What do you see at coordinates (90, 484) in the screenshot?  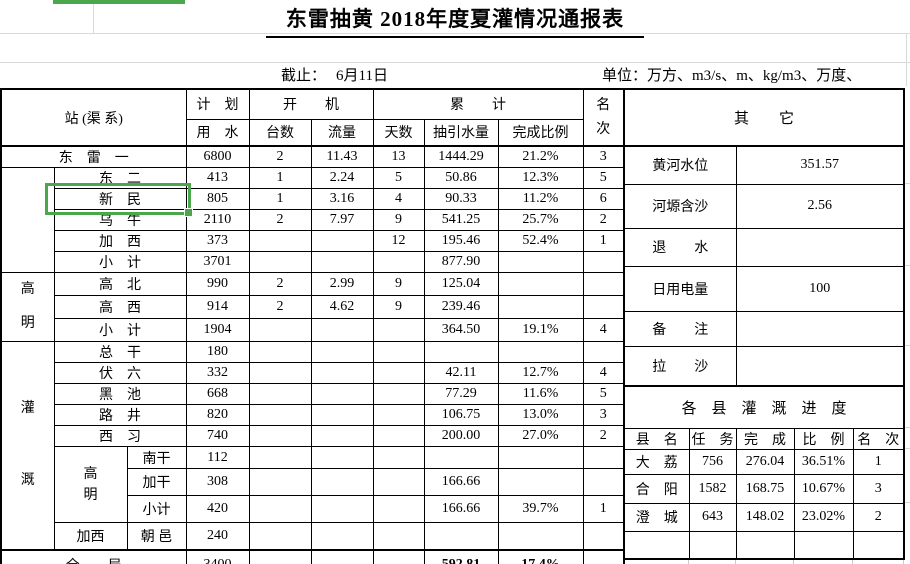 I see `subgroup-cell-gaoming: 高明` at bounding box center [90, 484].